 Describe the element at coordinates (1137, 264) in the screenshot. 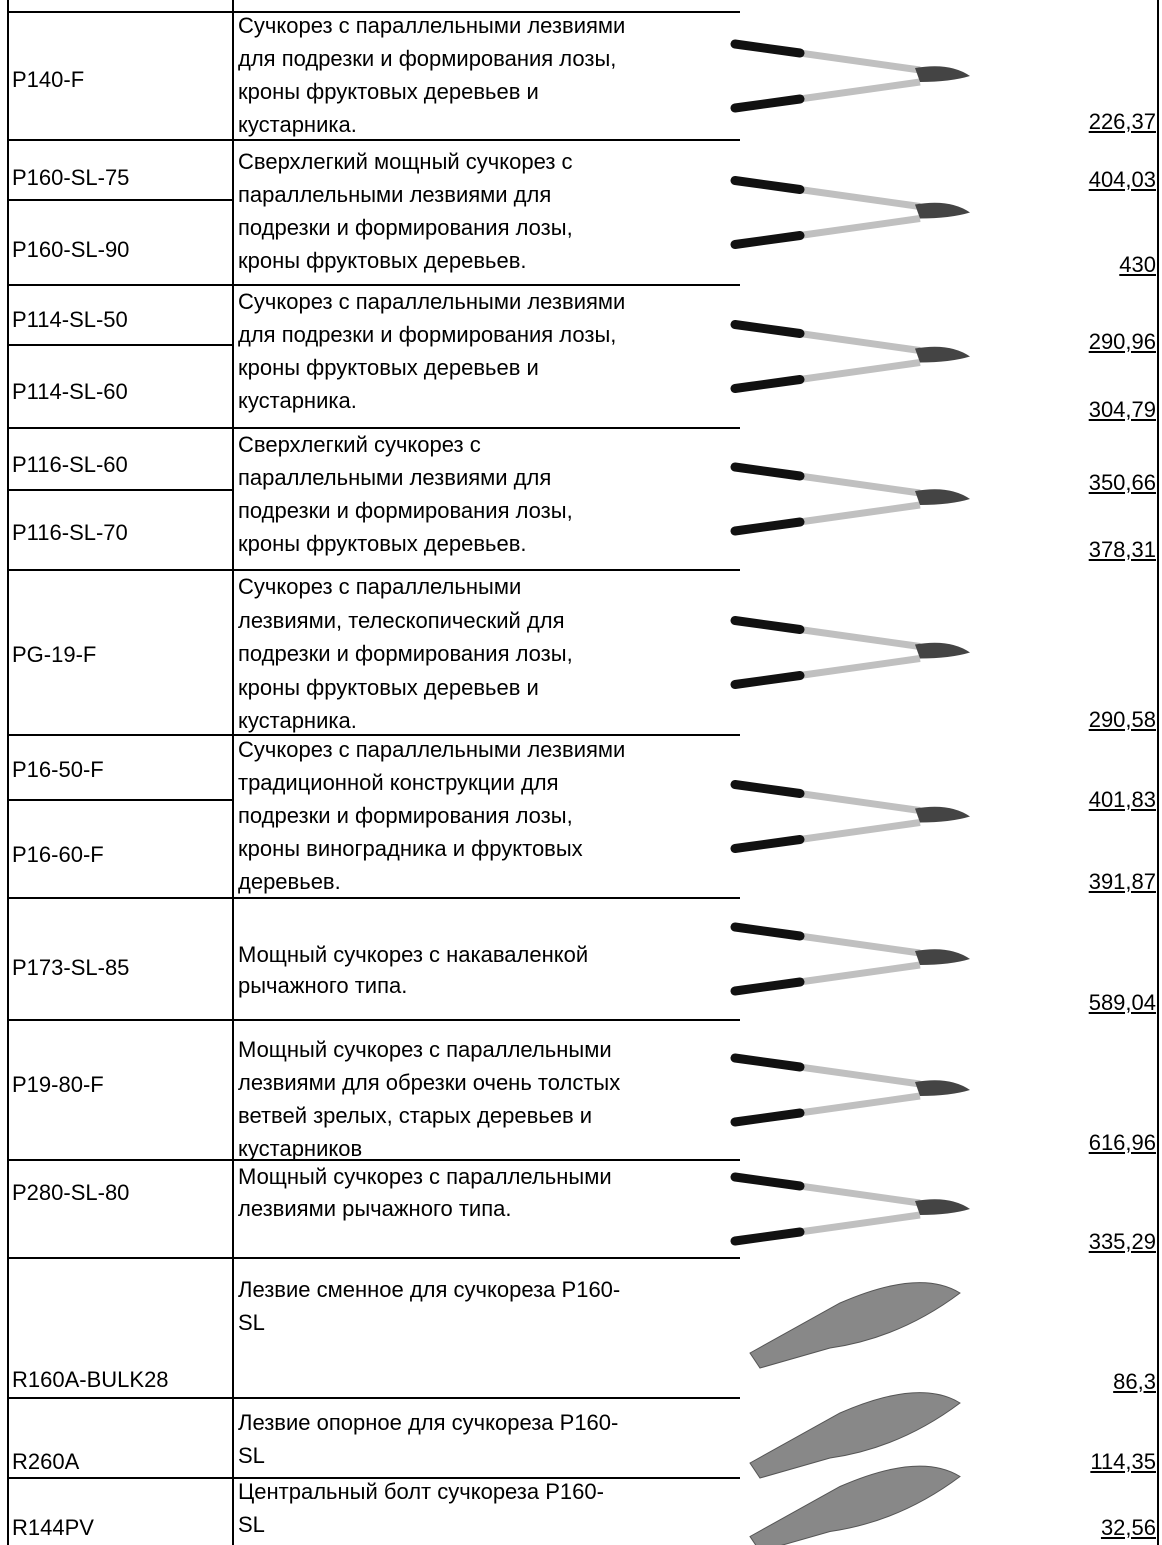

I see `price: 430` at that location.